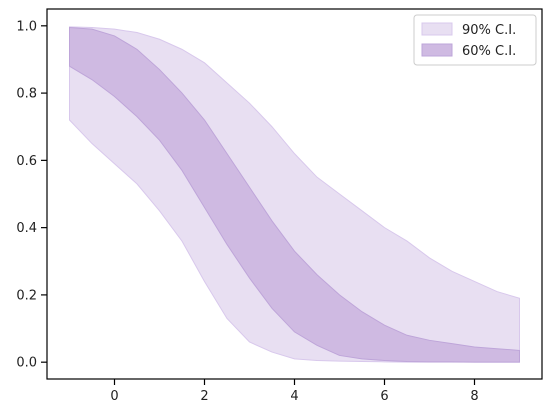  Describe the element at coordinates (26, 295) in the screenshot. I see `y-tick-label: 0.2` at that location.